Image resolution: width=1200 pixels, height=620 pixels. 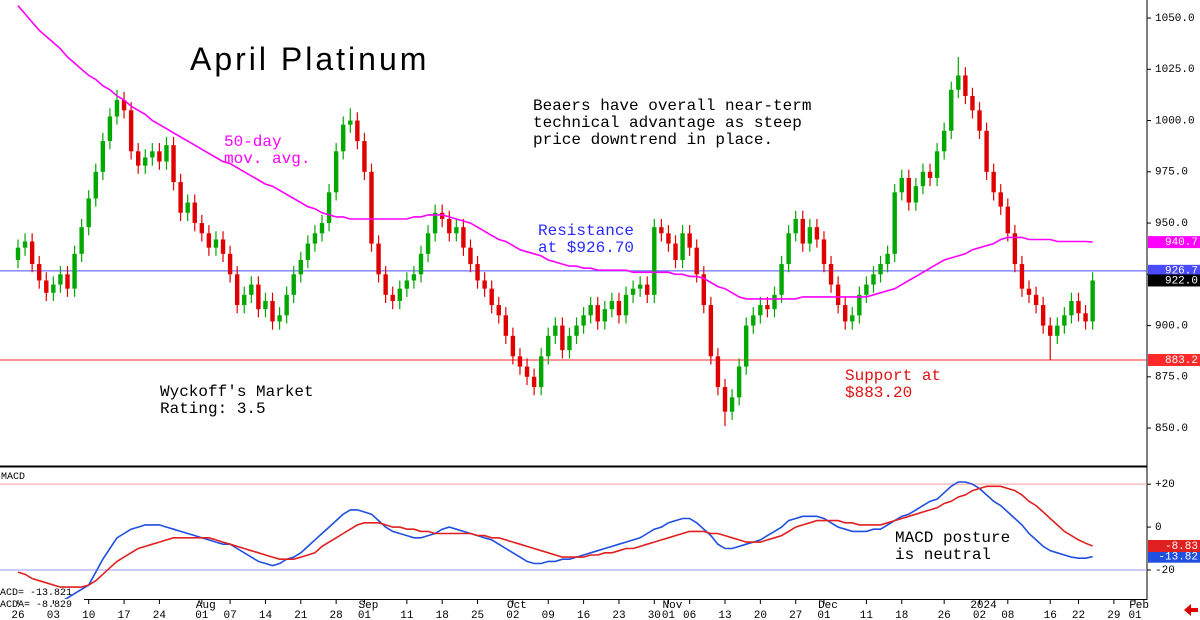 What do you see at coordinates (1171, 378) in the screenshot?
I see `y-tick-label: 875.0` at bounding box center [1171, 378].